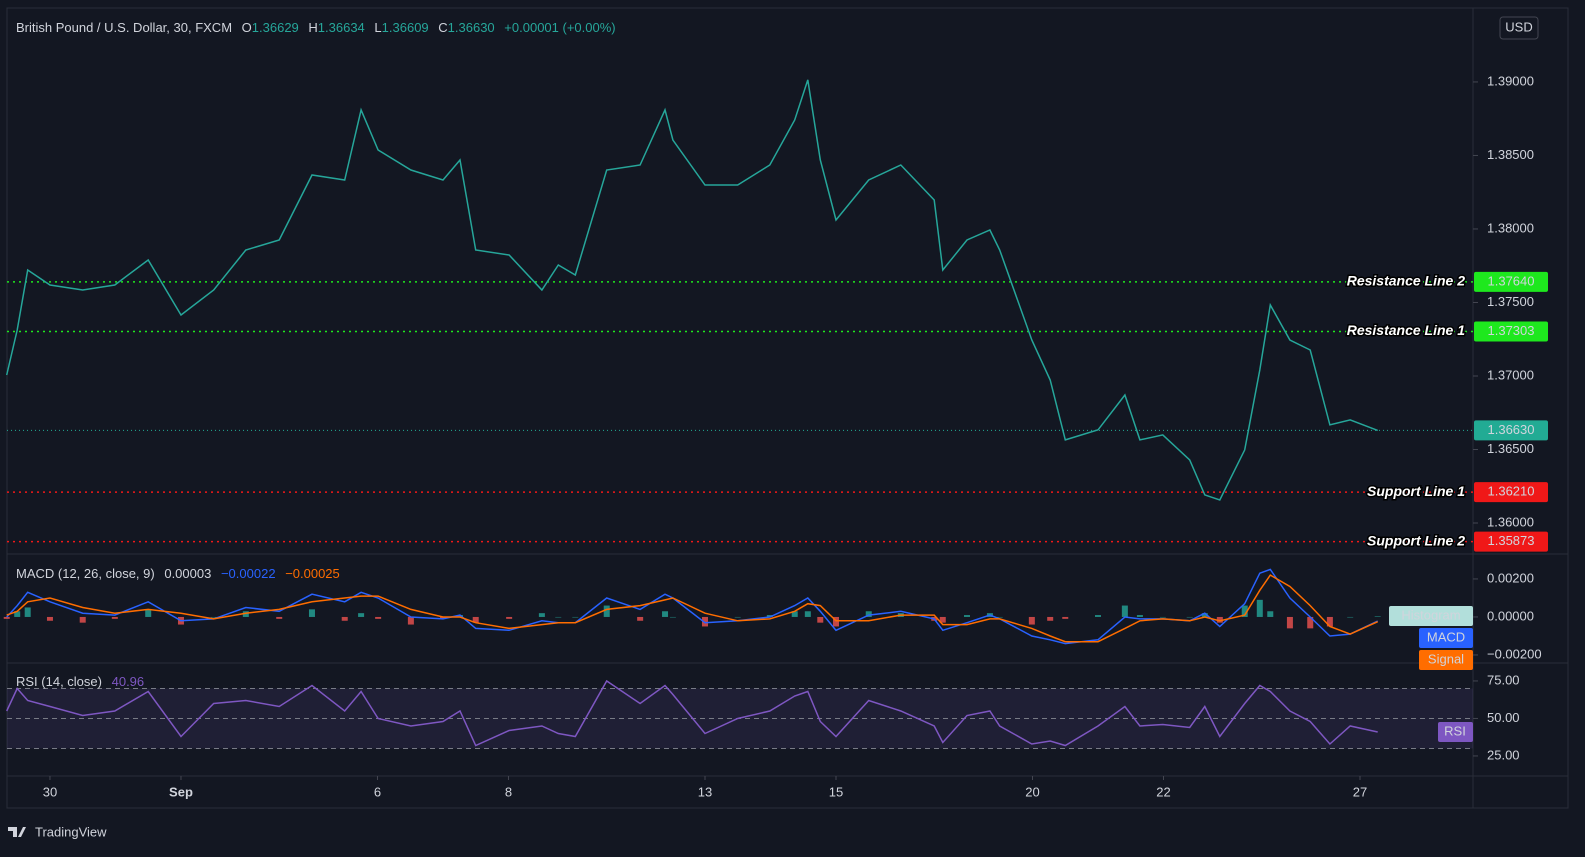  What do you see at coordinates (181, 791) in the screenshot?
I see `x-tick-label: Sep` at bounding box center [181, 791].